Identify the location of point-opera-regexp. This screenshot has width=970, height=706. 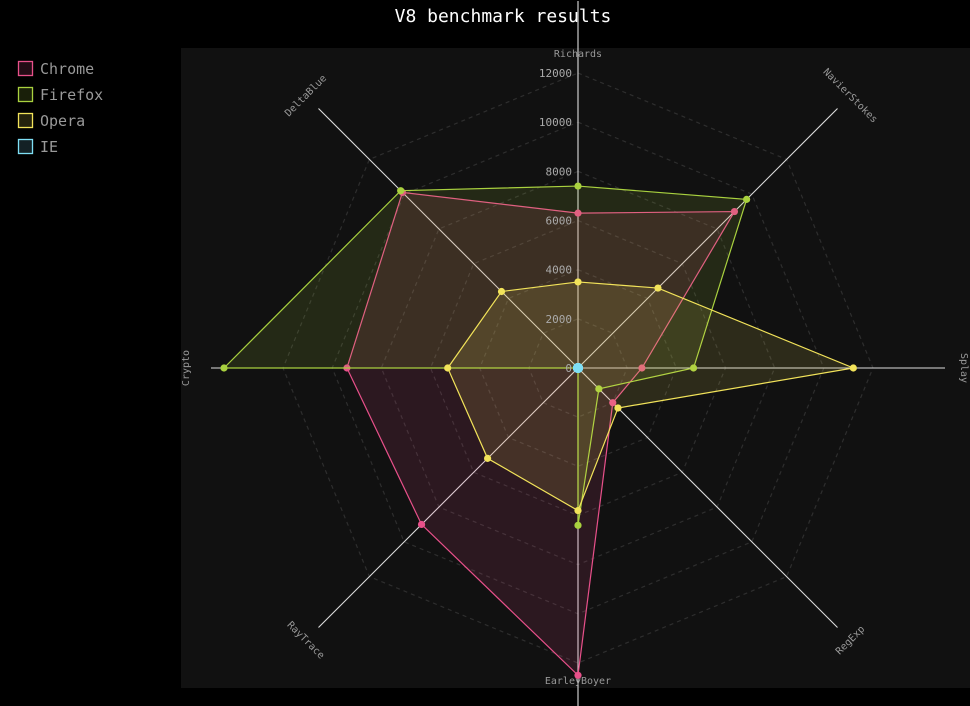
(618, 408).